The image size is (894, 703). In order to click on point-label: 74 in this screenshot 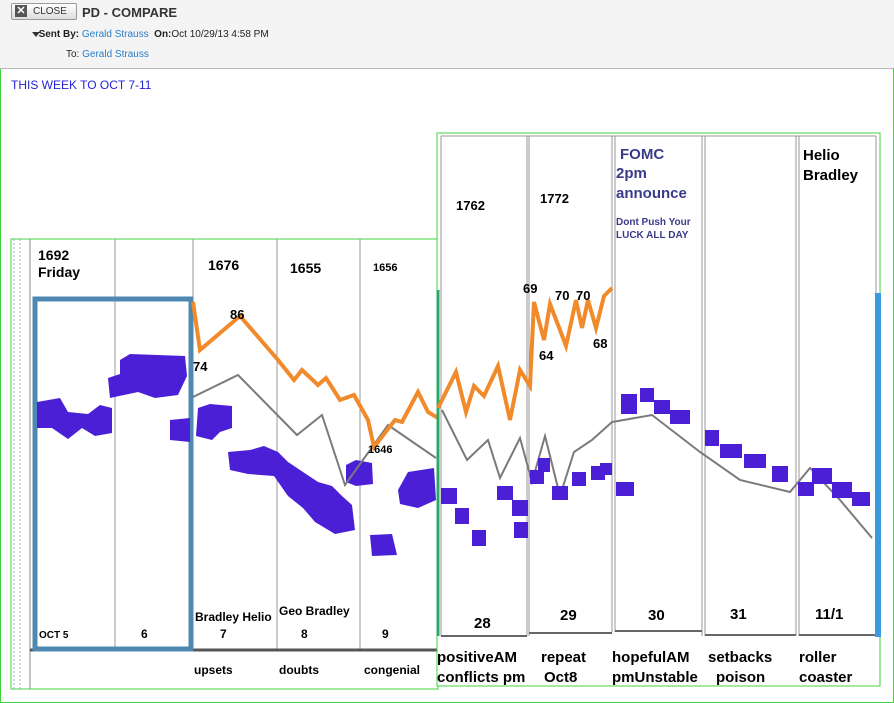, I will do `click(200, 366)`.